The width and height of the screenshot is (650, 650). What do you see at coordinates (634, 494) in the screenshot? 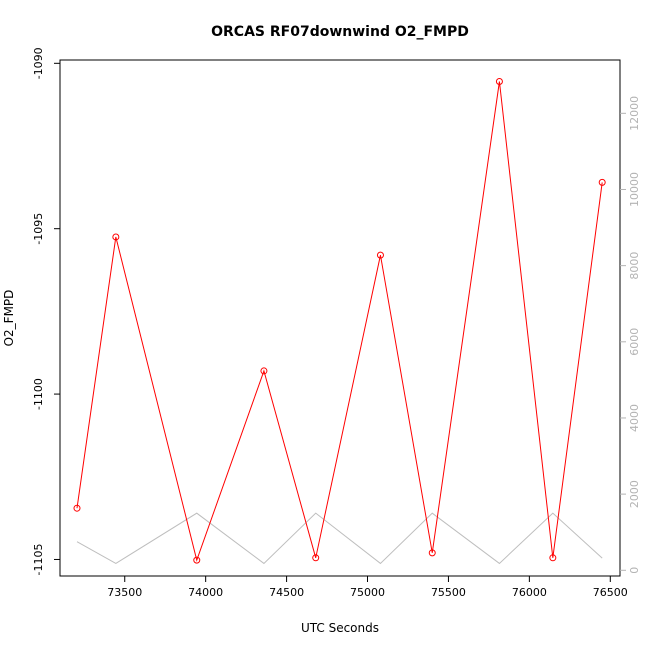
I see `y2-tick-label: 2000` at bounding box center [634, 494].